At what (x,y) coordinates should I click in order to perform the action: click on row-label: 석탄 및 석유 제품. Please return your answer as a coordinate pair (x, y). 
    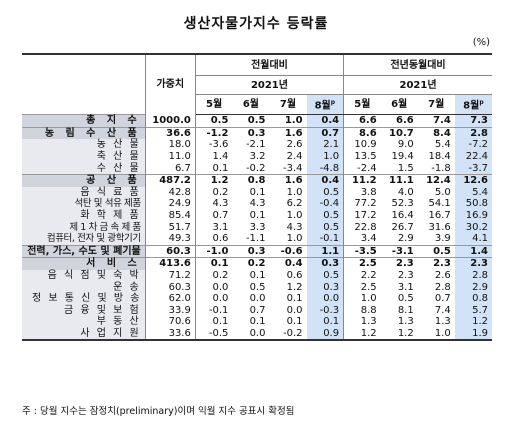
    Looking at the image, I should click on (84, 204).